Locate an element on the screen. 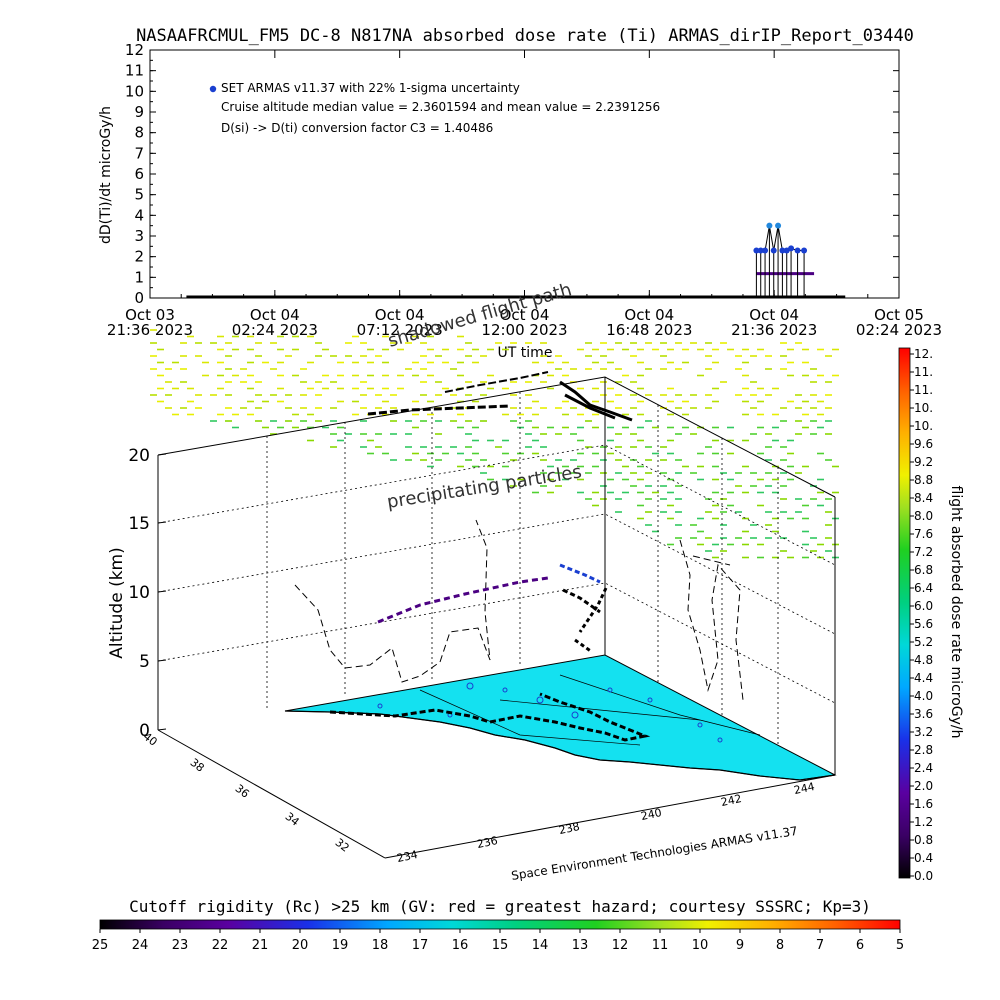  dose-colorbar-tick-label: 2.4 is located at coordinates (923, 768).